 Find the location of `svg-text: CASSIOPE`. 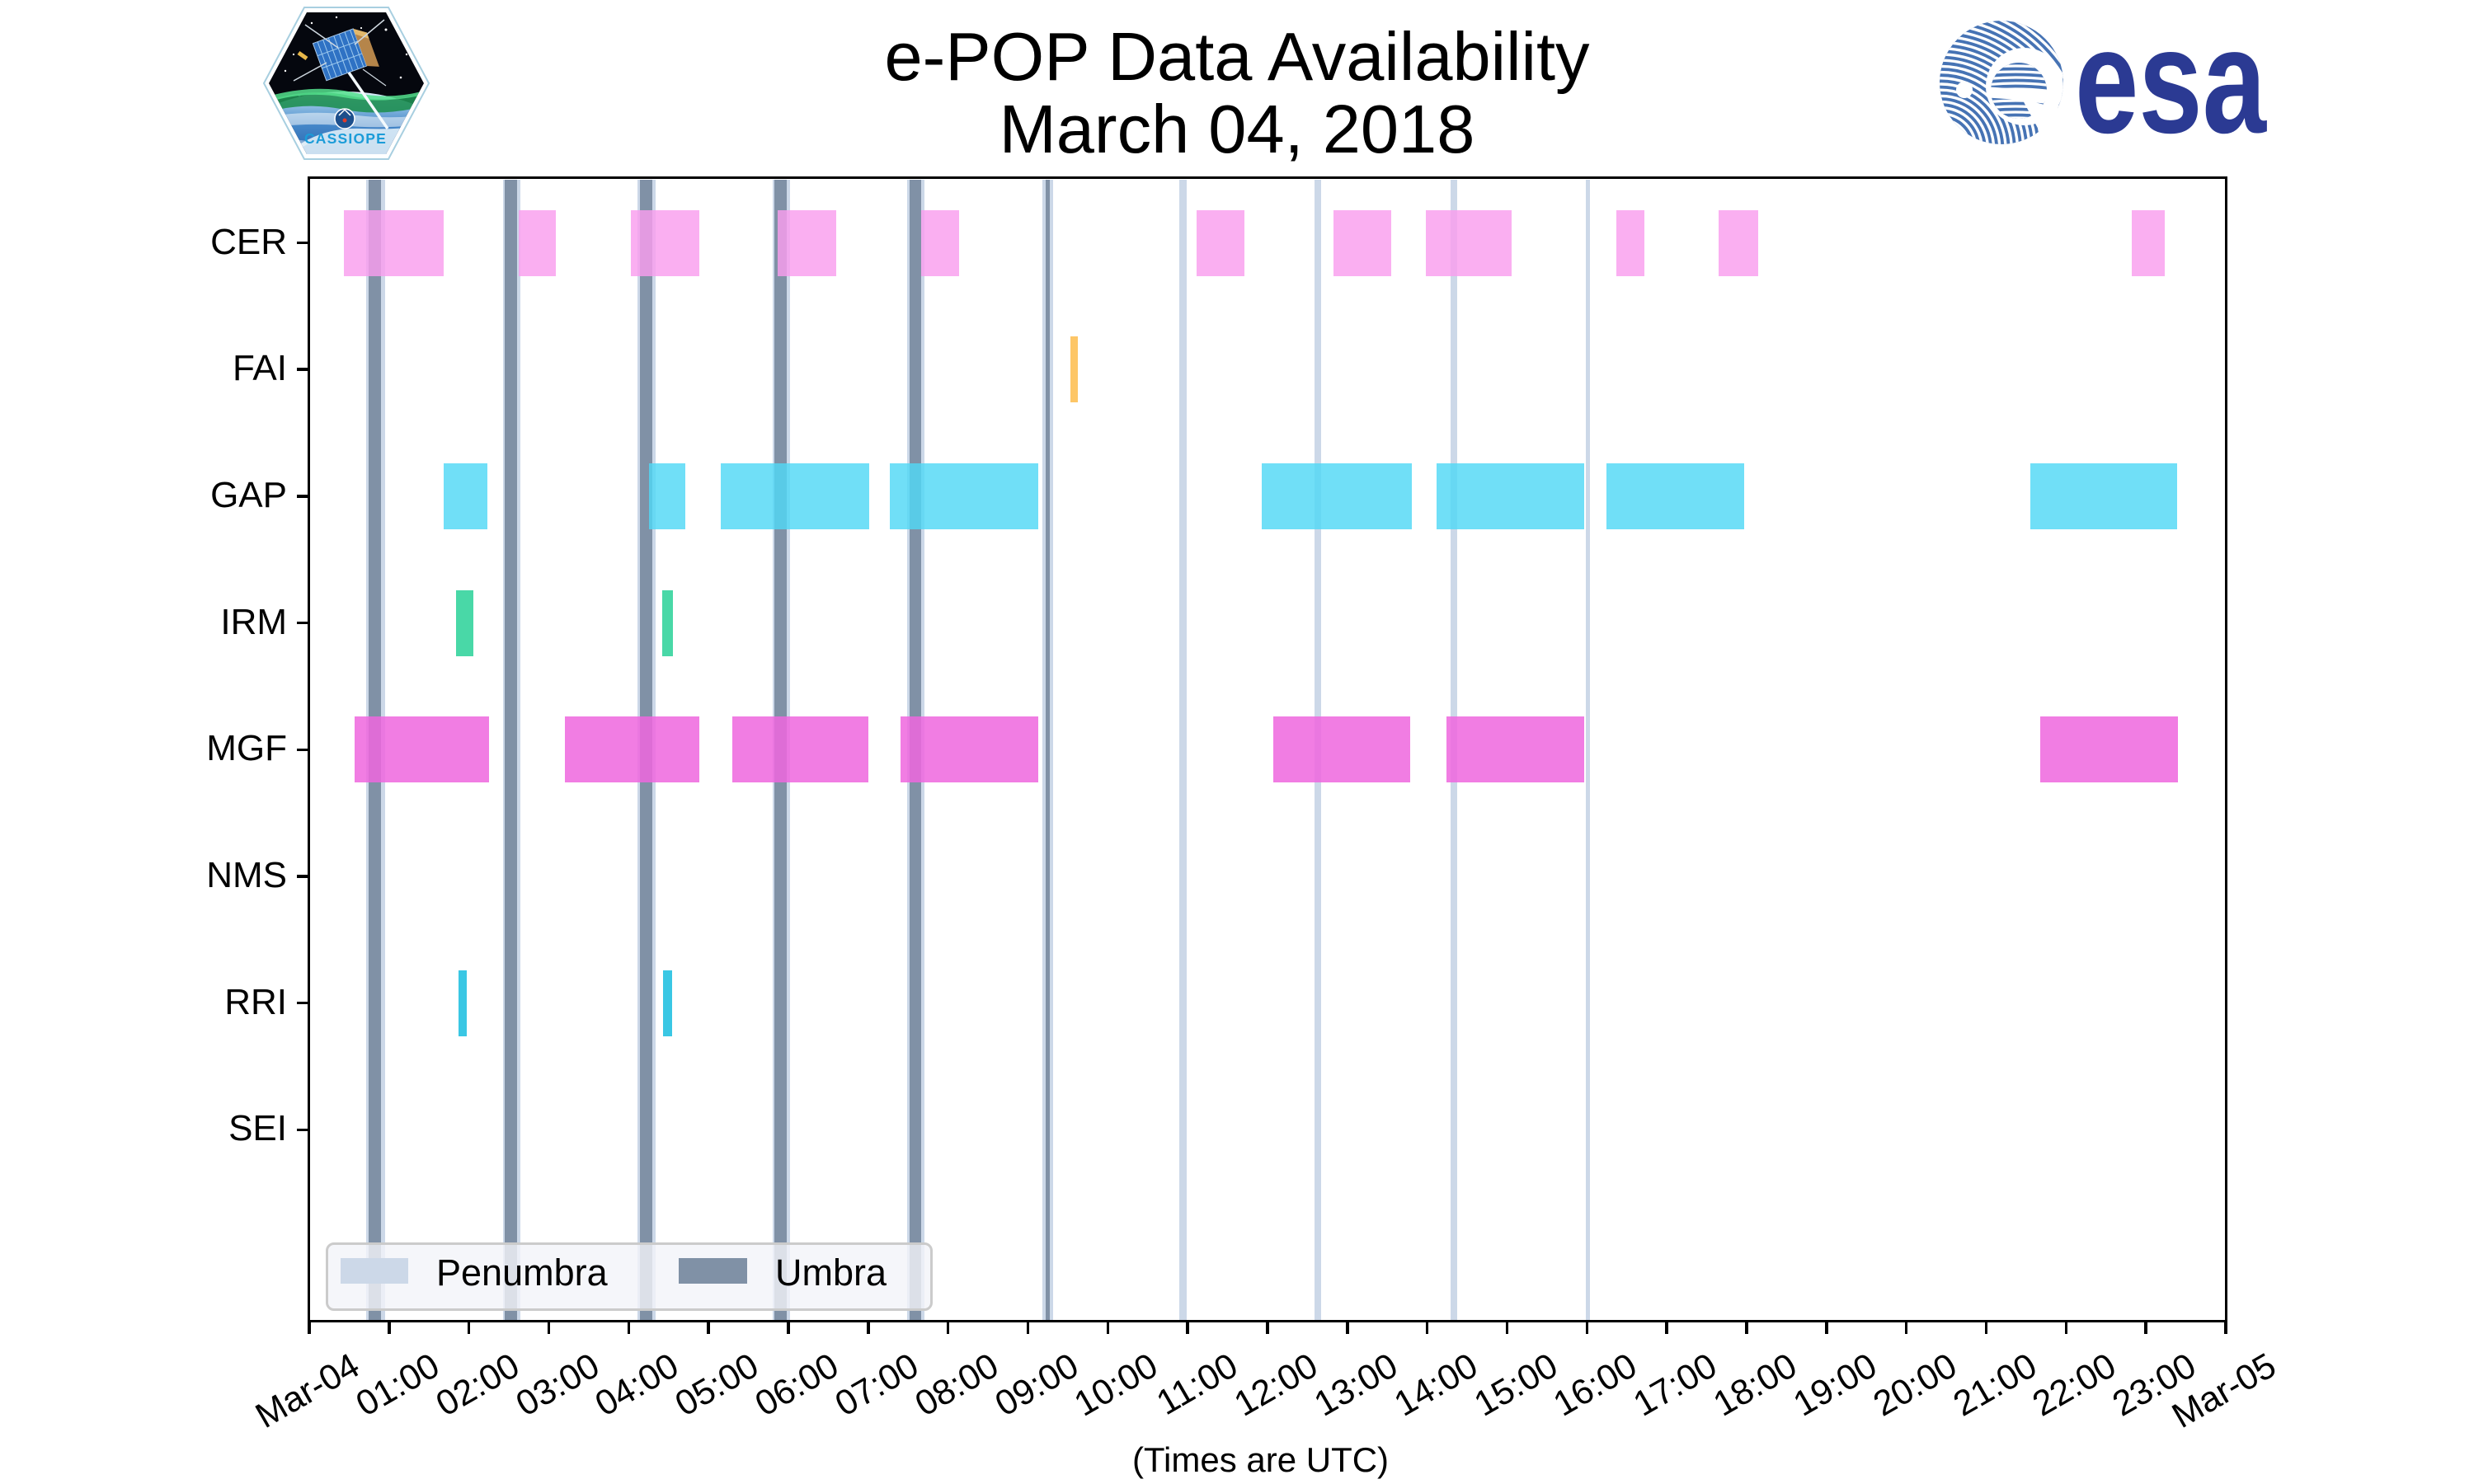

svg-text: CASSIOPE is located at coordinates (345, 138).